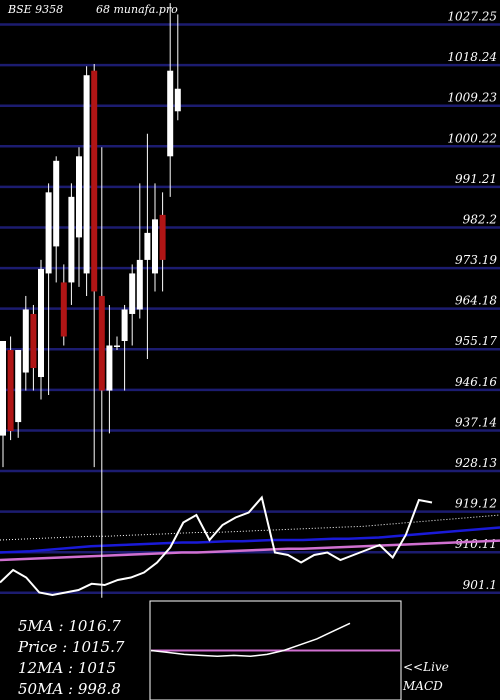 The width and height of the screenshot is (500, 700). Describe the element at coordinates (476, 504) in the screenshot. I see `price-tick-label: 919.12` at that location.